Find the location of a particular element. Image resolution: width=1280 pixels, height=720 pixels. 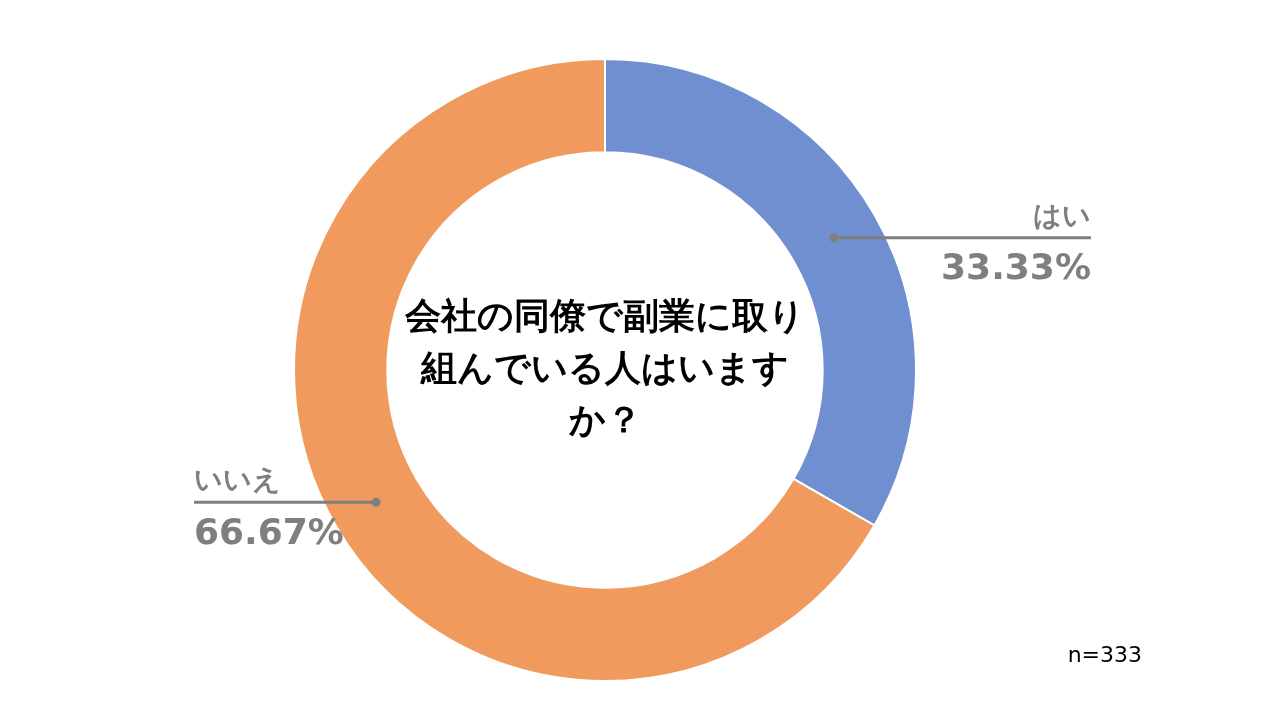

slice-label: いいえ is located at coordinates (237, 480).